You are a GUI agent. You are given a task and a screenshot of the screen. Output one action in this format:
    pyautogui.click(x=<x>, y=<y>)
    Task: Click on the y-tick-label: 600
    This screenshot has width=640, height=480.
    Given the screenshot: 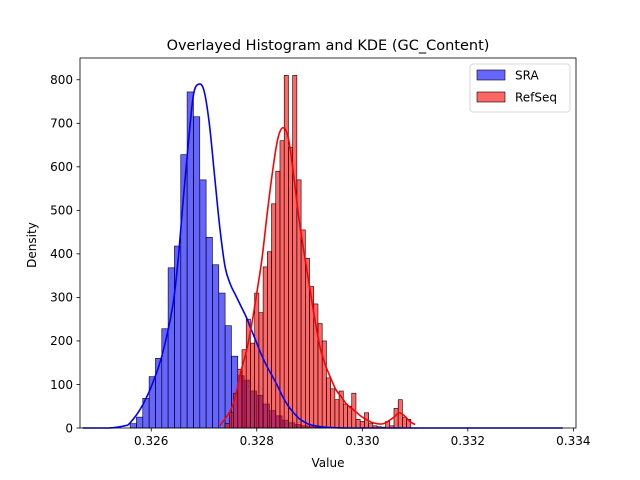 What is the action you would take?
    pyautogui.click(x=61, y=167)
    